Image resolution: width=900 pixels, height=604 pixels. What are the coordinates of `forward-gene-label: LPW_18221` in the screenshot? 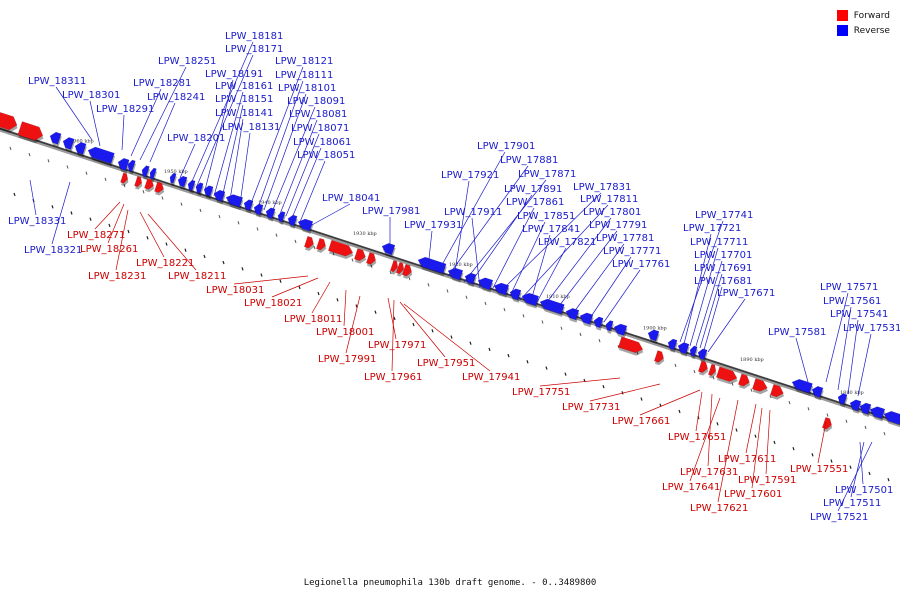 It's located at (165, 263).